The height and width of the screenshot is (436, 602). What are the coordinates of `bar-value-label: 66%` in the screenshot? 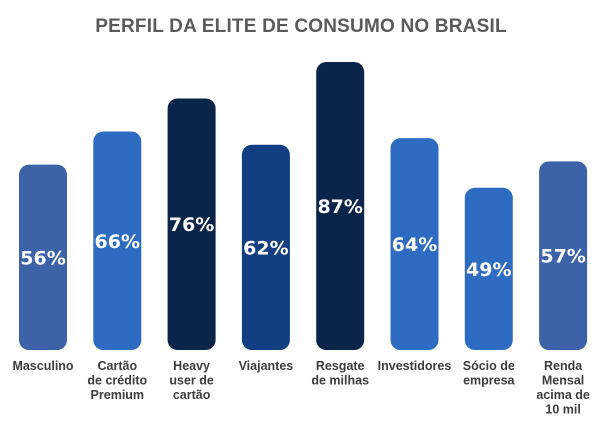 It's located at (117, 242).